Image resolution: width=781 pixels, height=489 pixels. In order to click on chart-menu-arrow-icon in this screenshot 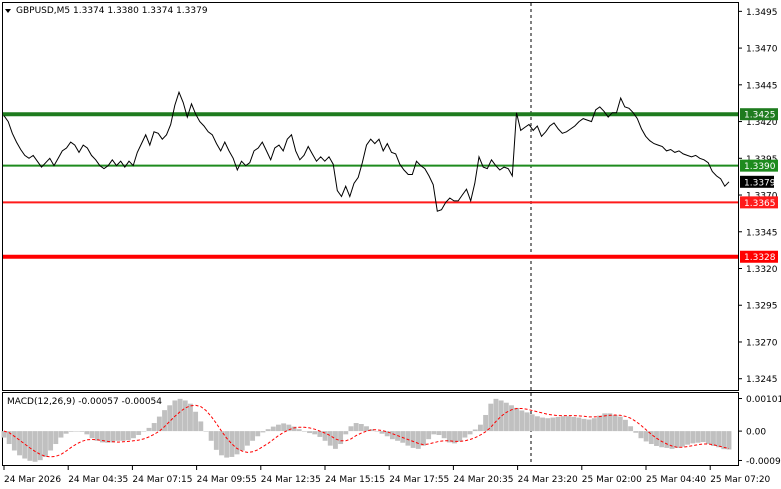, I will do `click(8, 11)`.